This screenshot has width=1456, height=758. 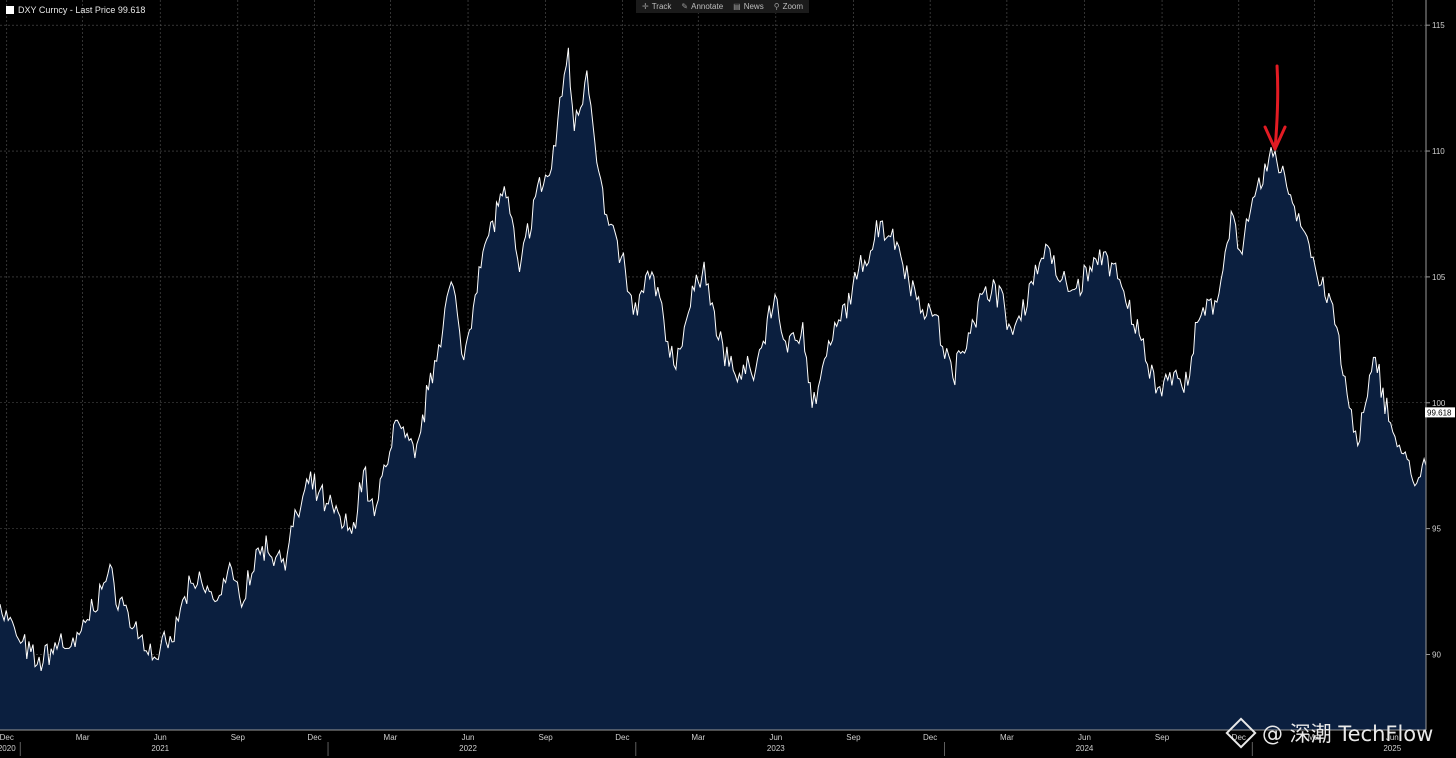 What do you see at coordinates (1348, 734) in the screenshot?
I see `watermark-text: @ 深潮 TechFlow` at bounding box center [1348, 734].